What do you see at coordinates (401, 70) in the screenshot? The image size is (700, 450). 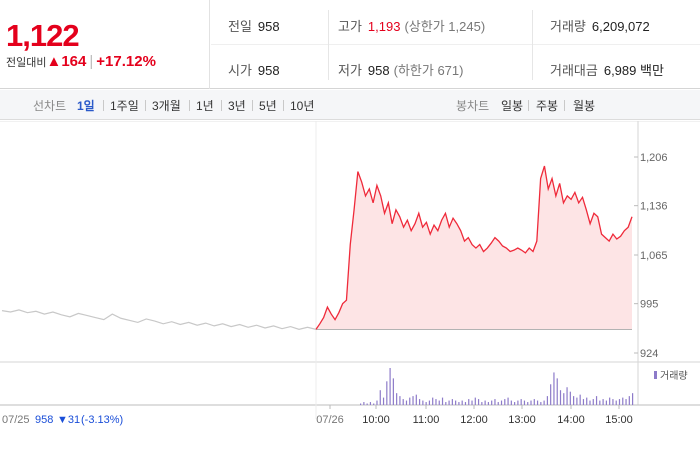 I see `stat-low: 저가 958 (하한가 671)` at bounding box center [401, 70].